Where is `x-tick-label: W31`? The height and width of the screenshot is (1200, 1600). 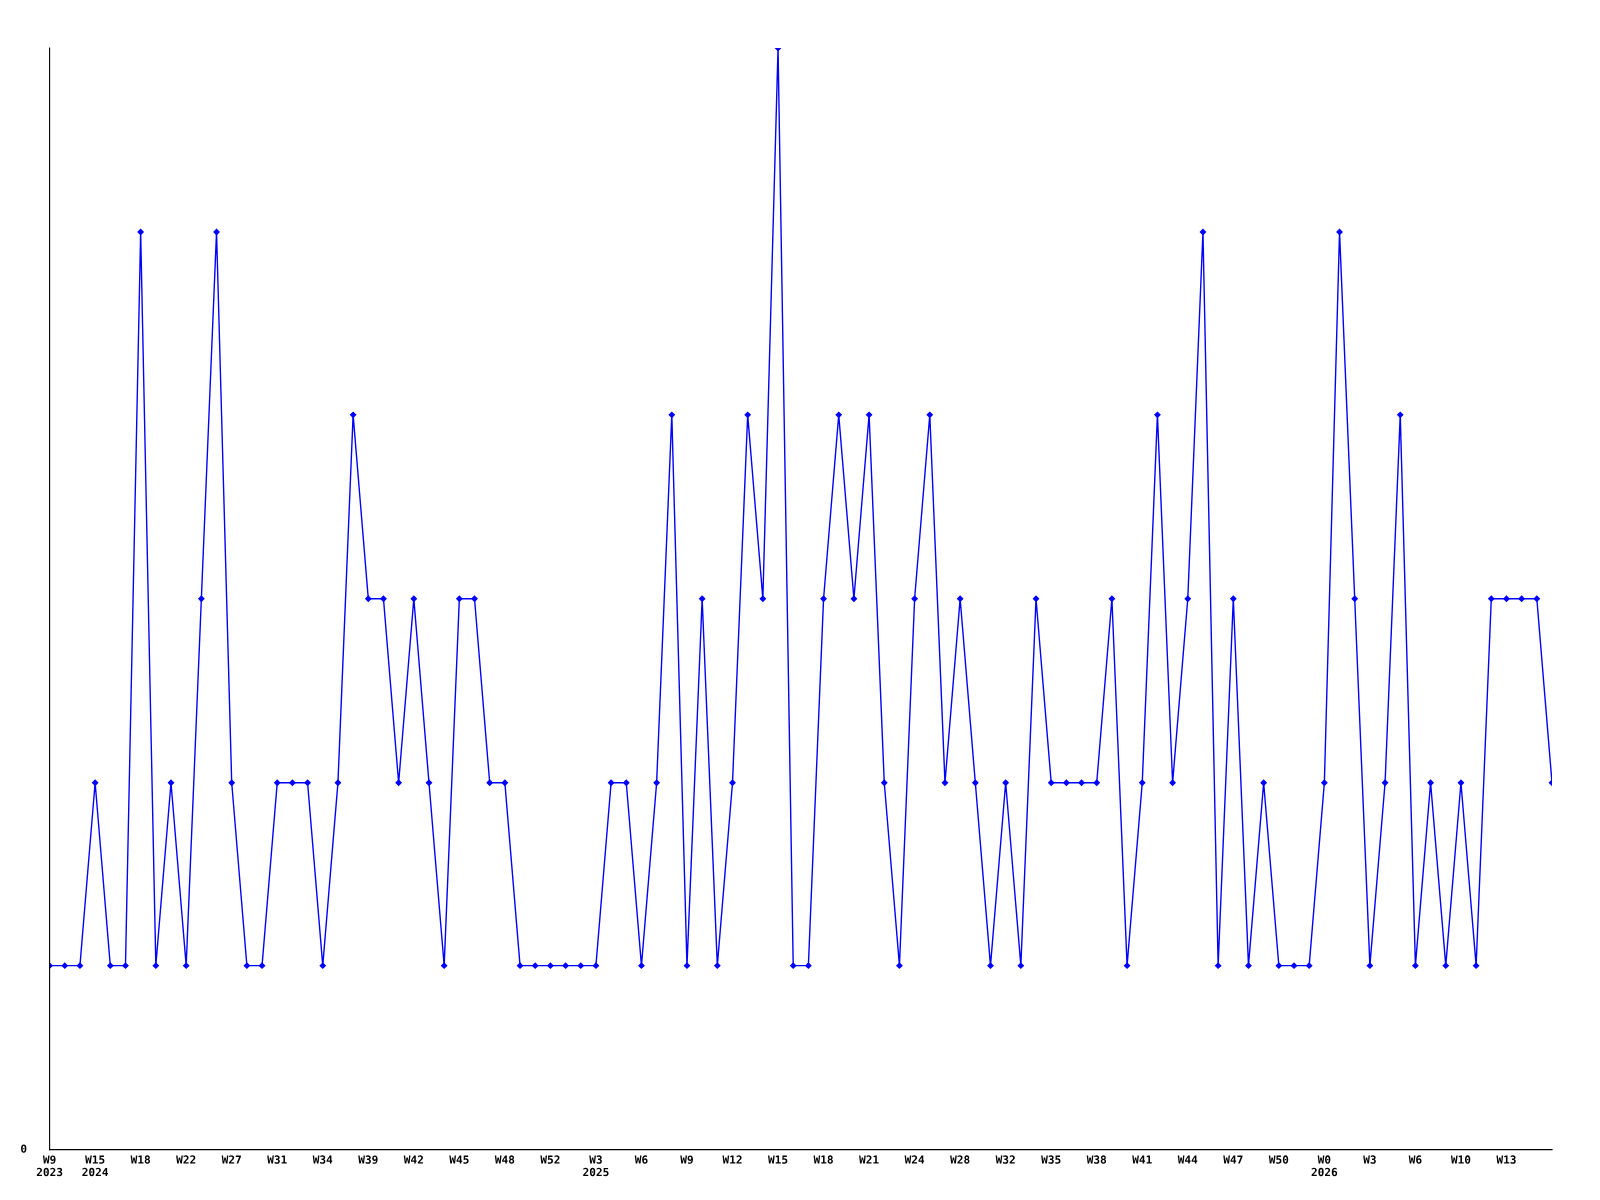 x-tick-label: W31 is located at coordinates (277, 1159).